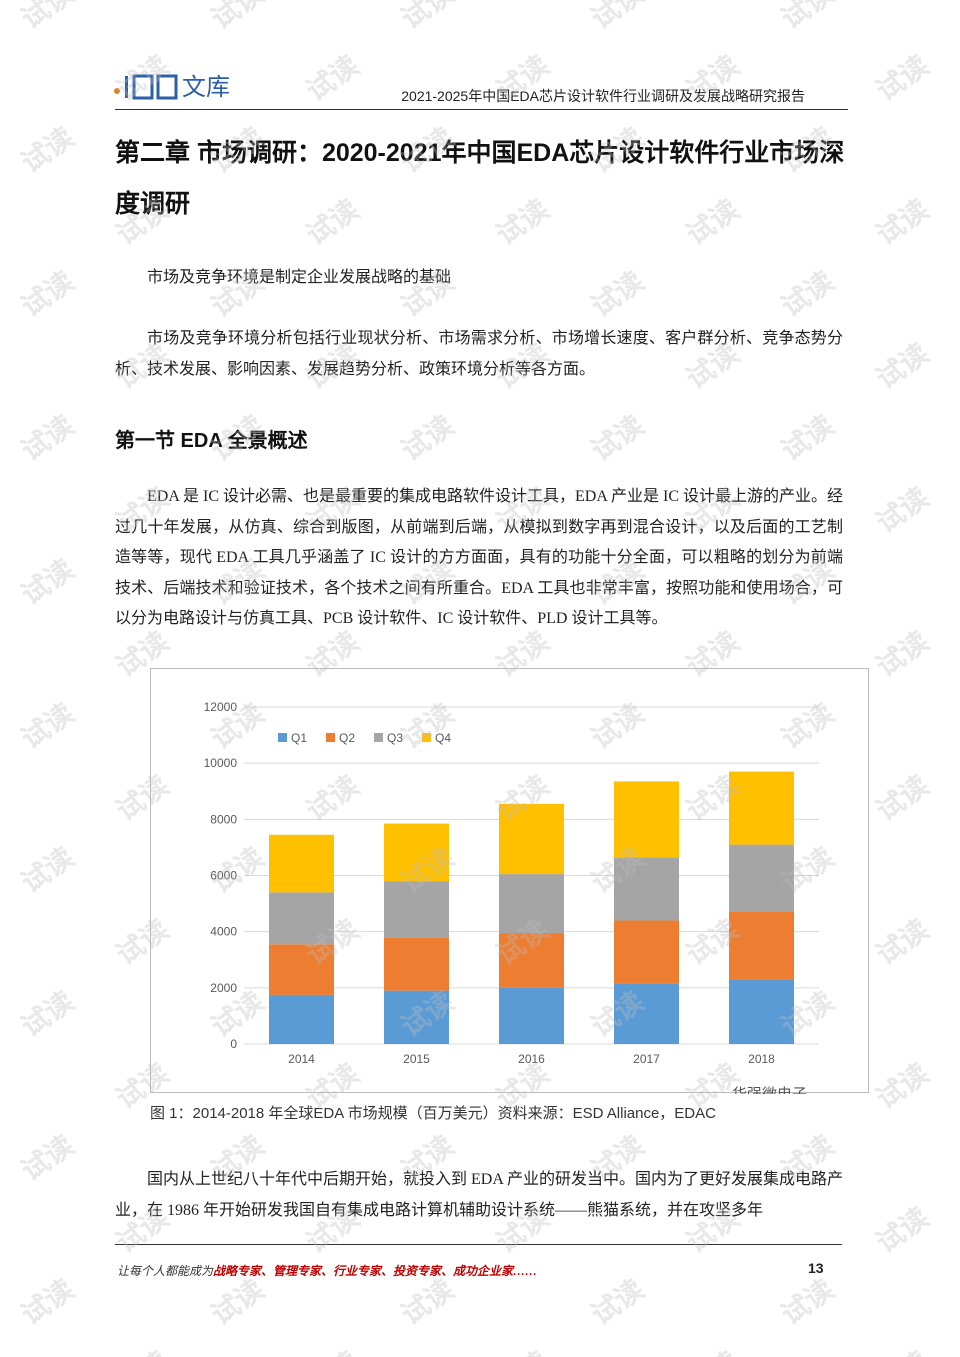 The width and height of the screenshot is (960, 1357). I want to click on y-tick-label: 0, so click(233, 1044).